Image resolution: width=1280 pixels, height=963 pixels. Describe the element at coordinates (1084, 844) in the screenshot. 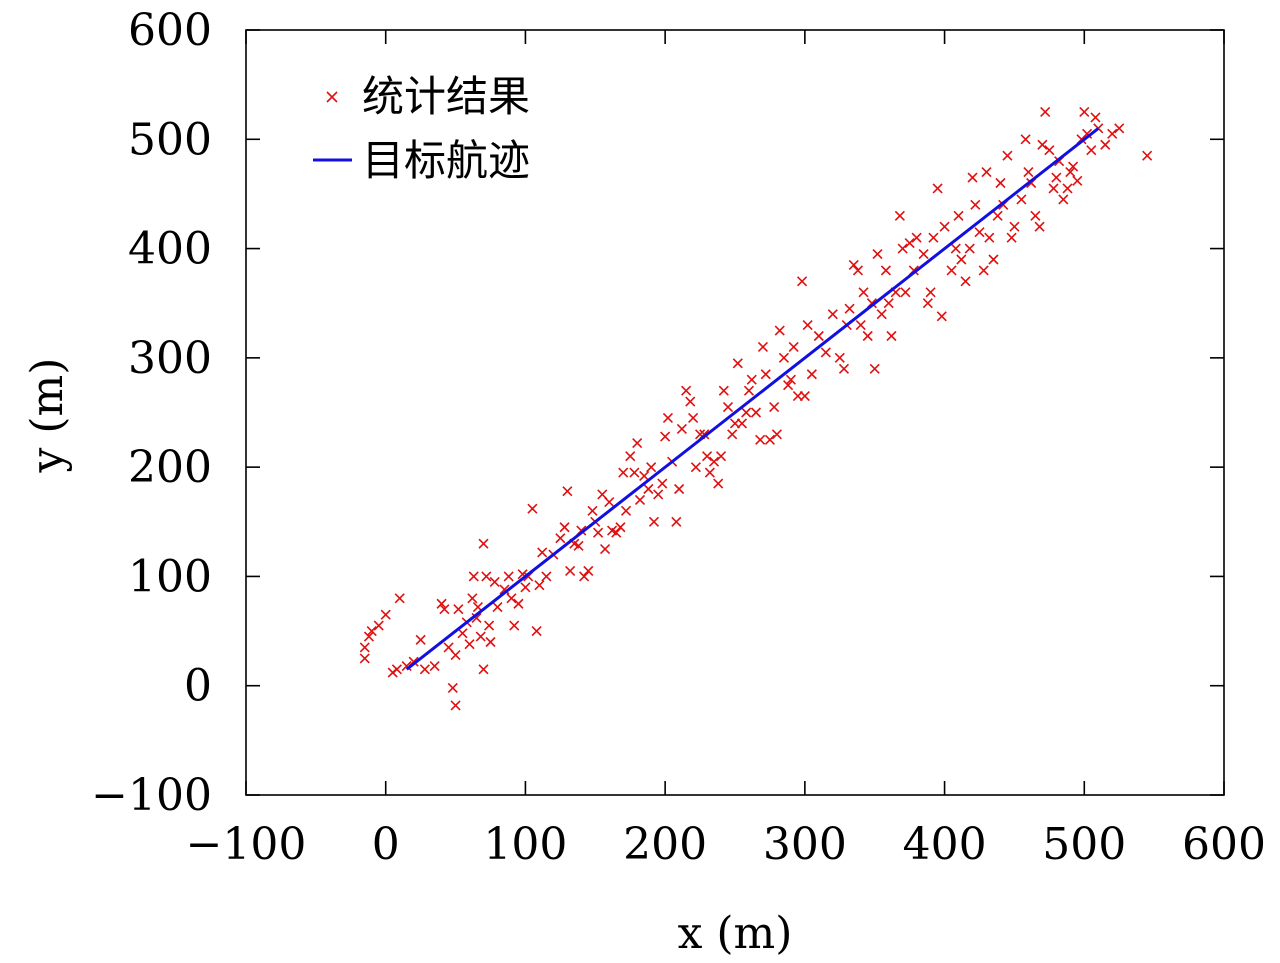

I see `x-tick-label: 500` at that location.